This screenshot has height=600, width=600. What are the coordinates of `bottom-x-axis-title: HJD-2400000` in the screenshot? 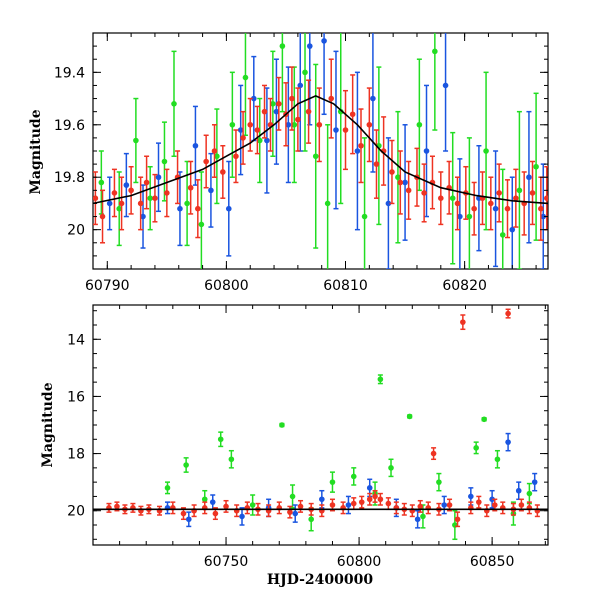 It's located at (320, 580).